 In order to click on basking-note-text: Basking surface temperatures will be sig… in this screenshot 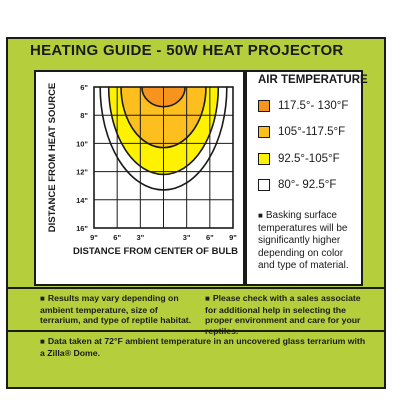, I will do `click(303, 240)`.